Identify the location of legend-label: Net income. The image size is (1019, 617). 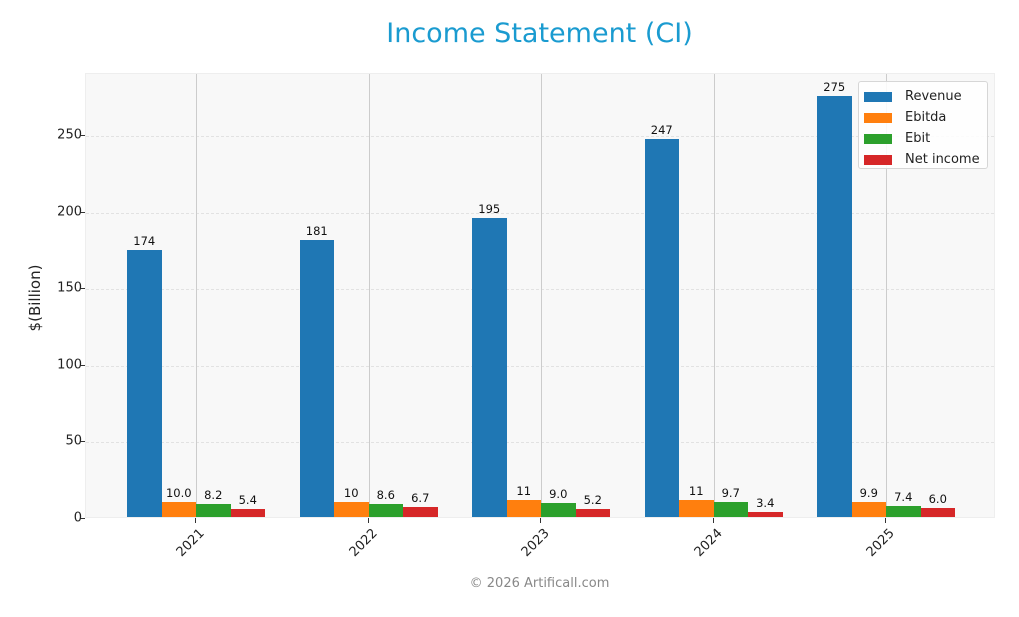
(942, 159).